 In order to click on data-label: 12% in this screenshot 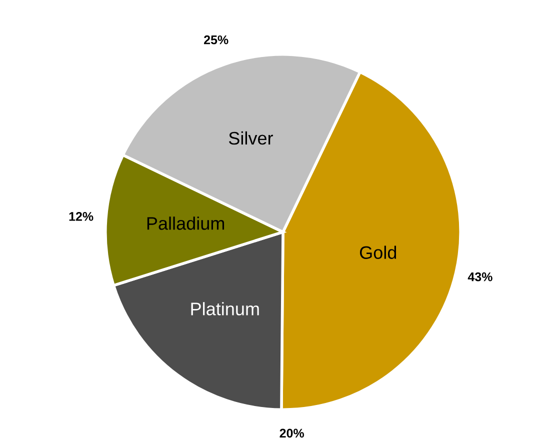, I will do `click(81, 216)`.